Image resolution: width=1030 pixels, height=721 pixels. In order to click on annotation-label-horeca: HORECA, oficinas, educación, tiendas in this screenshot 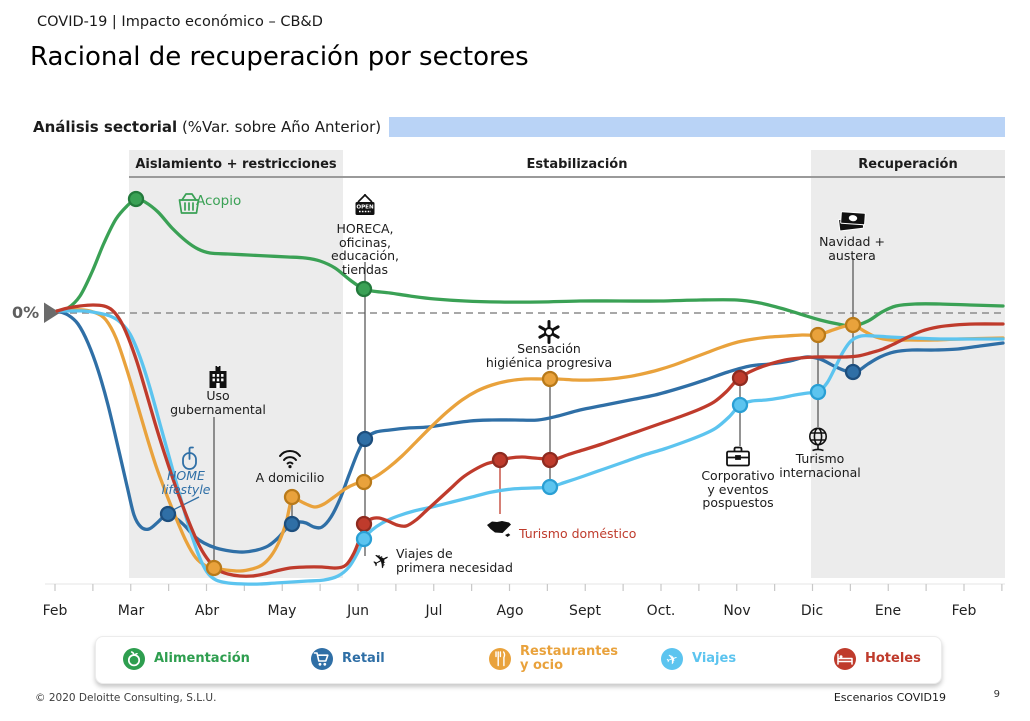, I will do `click(365, 249)`.